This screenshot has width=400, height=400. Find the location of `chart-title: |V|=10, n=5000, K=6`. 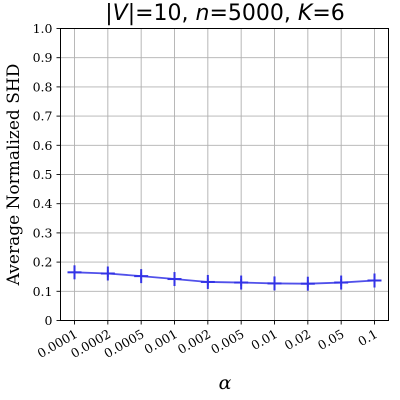

chart-title: |V|=10, n=5000, K=6 is located at coordinates (225, 13).